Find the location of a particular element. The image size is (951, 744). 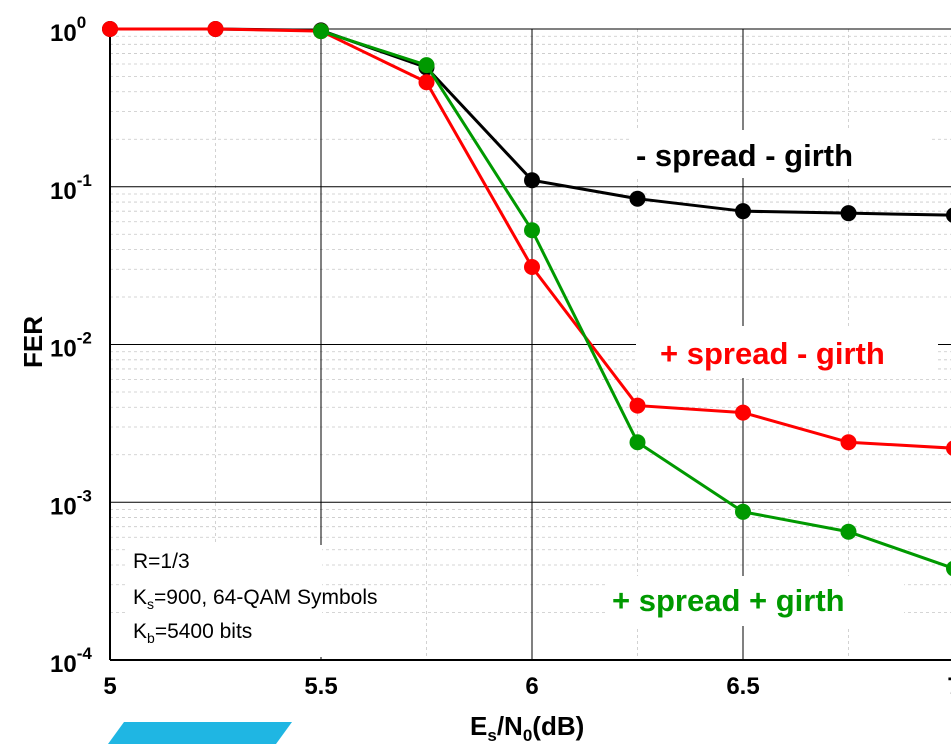

annotation-bg-black is located at coordinates (782, 154).